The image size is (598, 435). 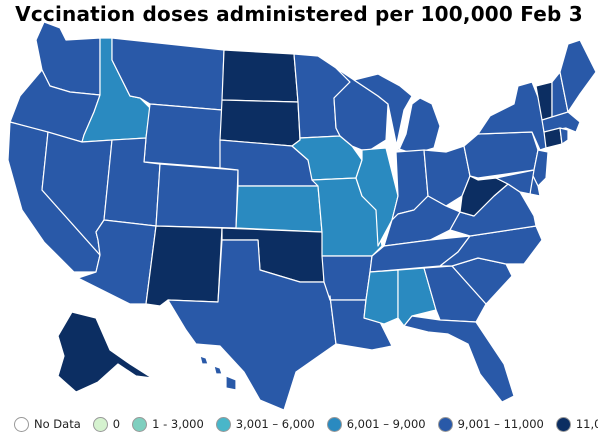 I want to click on state-MS, so click(x=381, y=297).